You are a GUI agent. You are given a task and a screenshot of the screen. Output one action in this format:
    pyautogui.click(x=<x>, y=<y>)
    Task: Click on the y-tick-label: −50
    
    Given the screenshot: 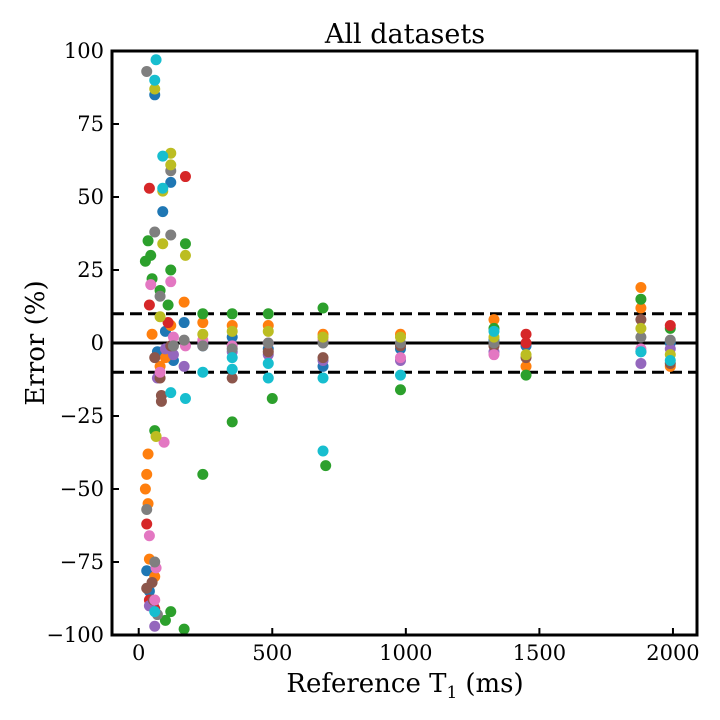 What is the action you would take?
    pyautogui.click(x=82, y=489)
    